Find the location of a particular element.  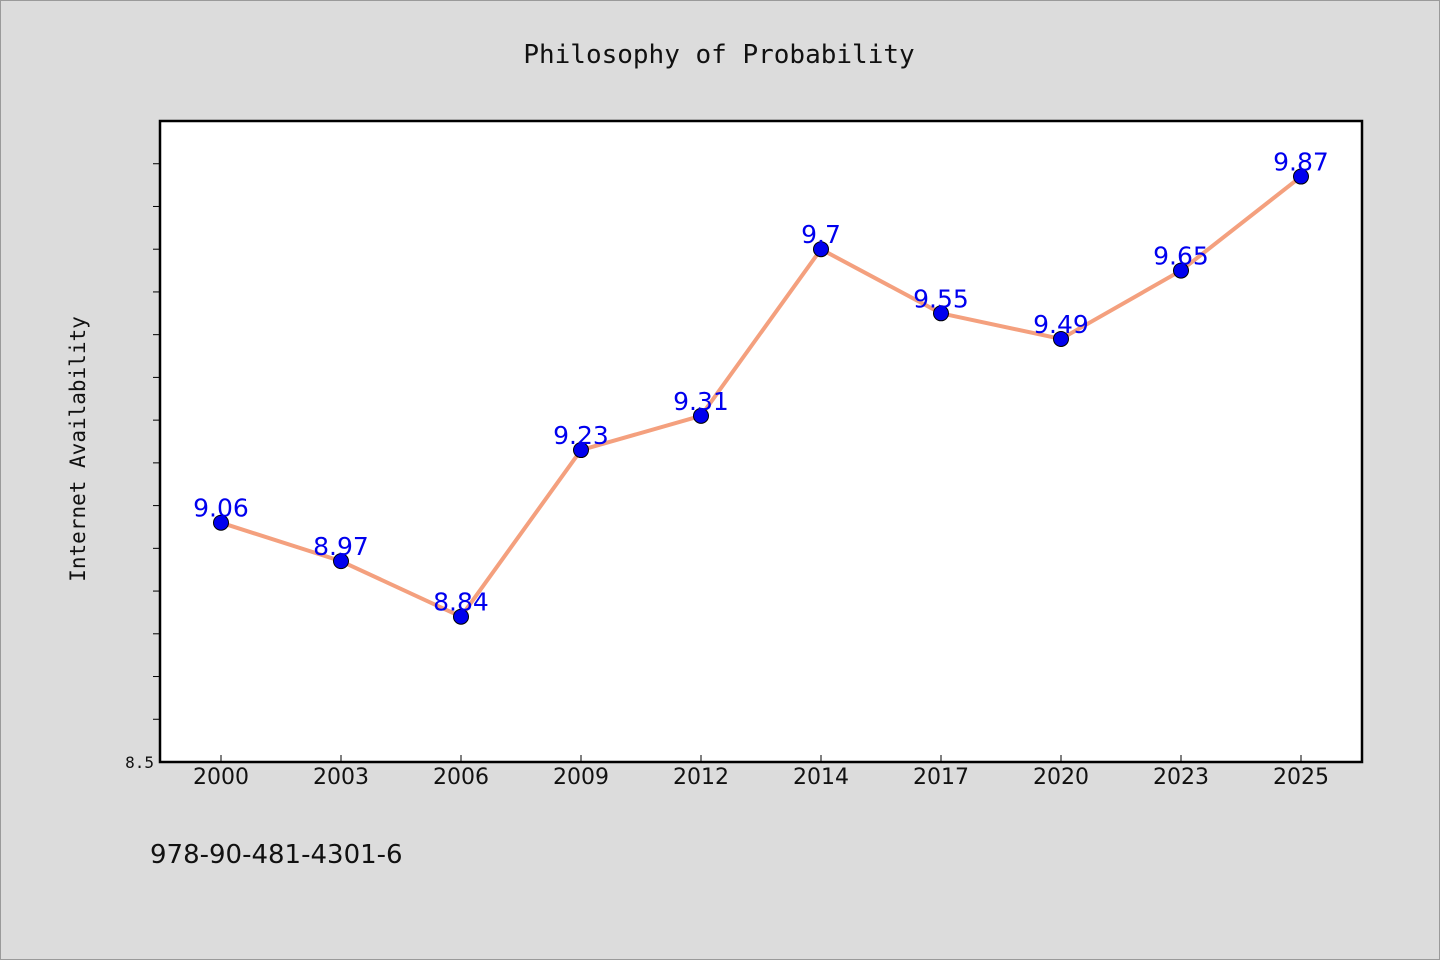

y-tick-label: 8.5 is located at coordinates (139, 762).